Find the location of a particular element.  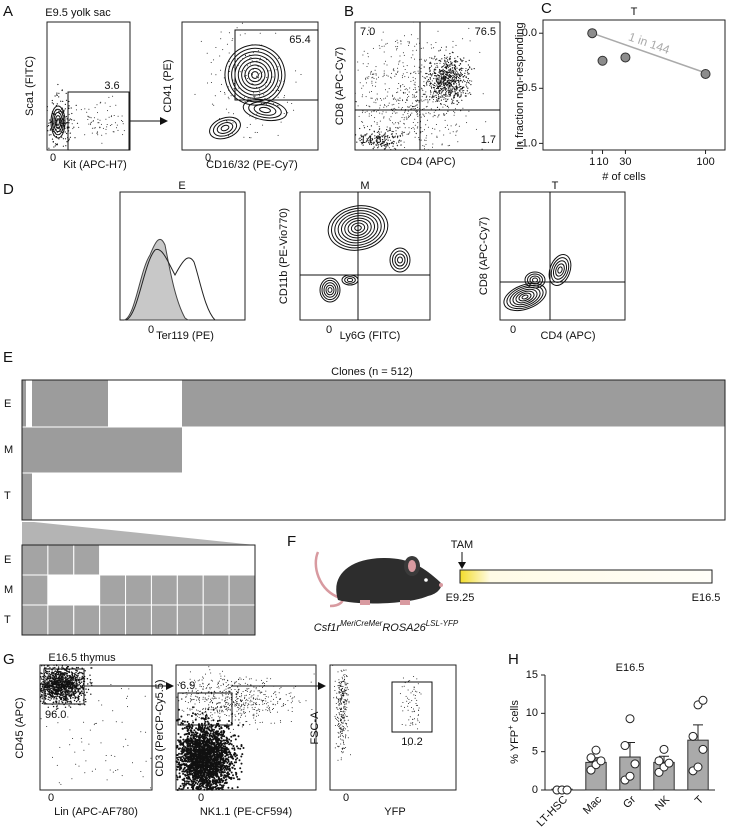

zero-tick: 0 is located at coordinates (513, 330).